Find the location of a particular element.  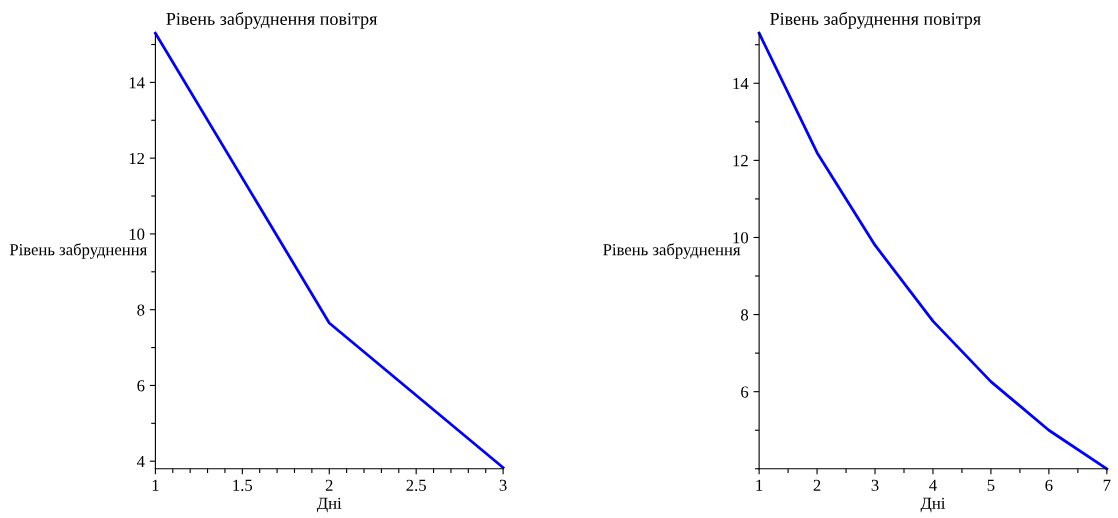

x-tick-label: 6 is located at coordinates (1049, 485).